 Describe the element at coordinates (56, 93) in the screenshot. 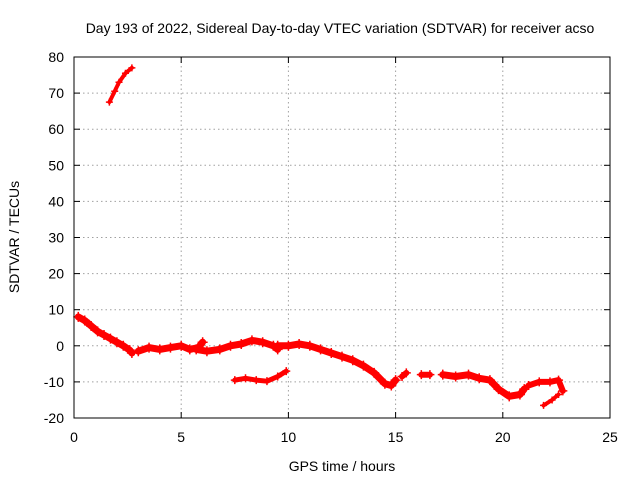

I see `y-tick-label: 70` at that location.